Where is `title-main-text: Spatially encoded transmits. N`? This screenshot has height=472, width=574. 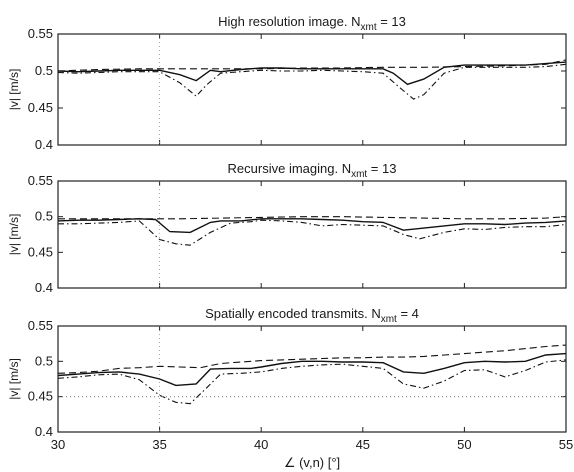
title-main-text: Spatially encoded transmits. N is located at coordinates (293, 313).